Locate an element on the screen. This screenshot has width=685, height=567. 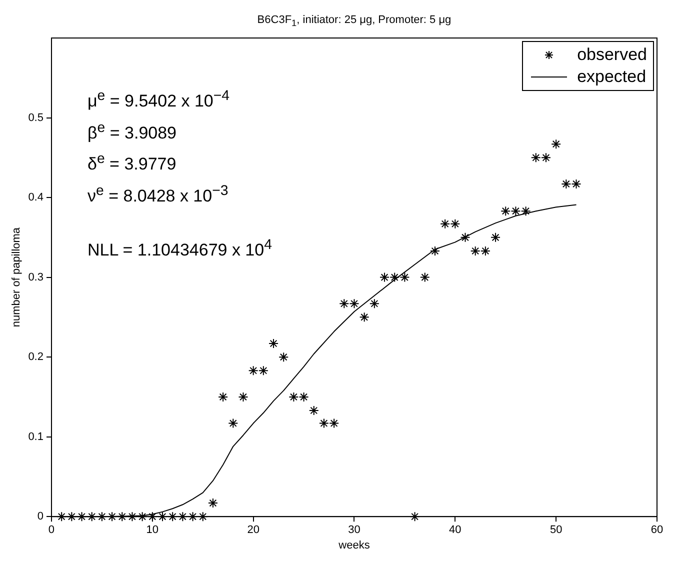
x-tick-label: 10 is located at coordinates (152, 530).